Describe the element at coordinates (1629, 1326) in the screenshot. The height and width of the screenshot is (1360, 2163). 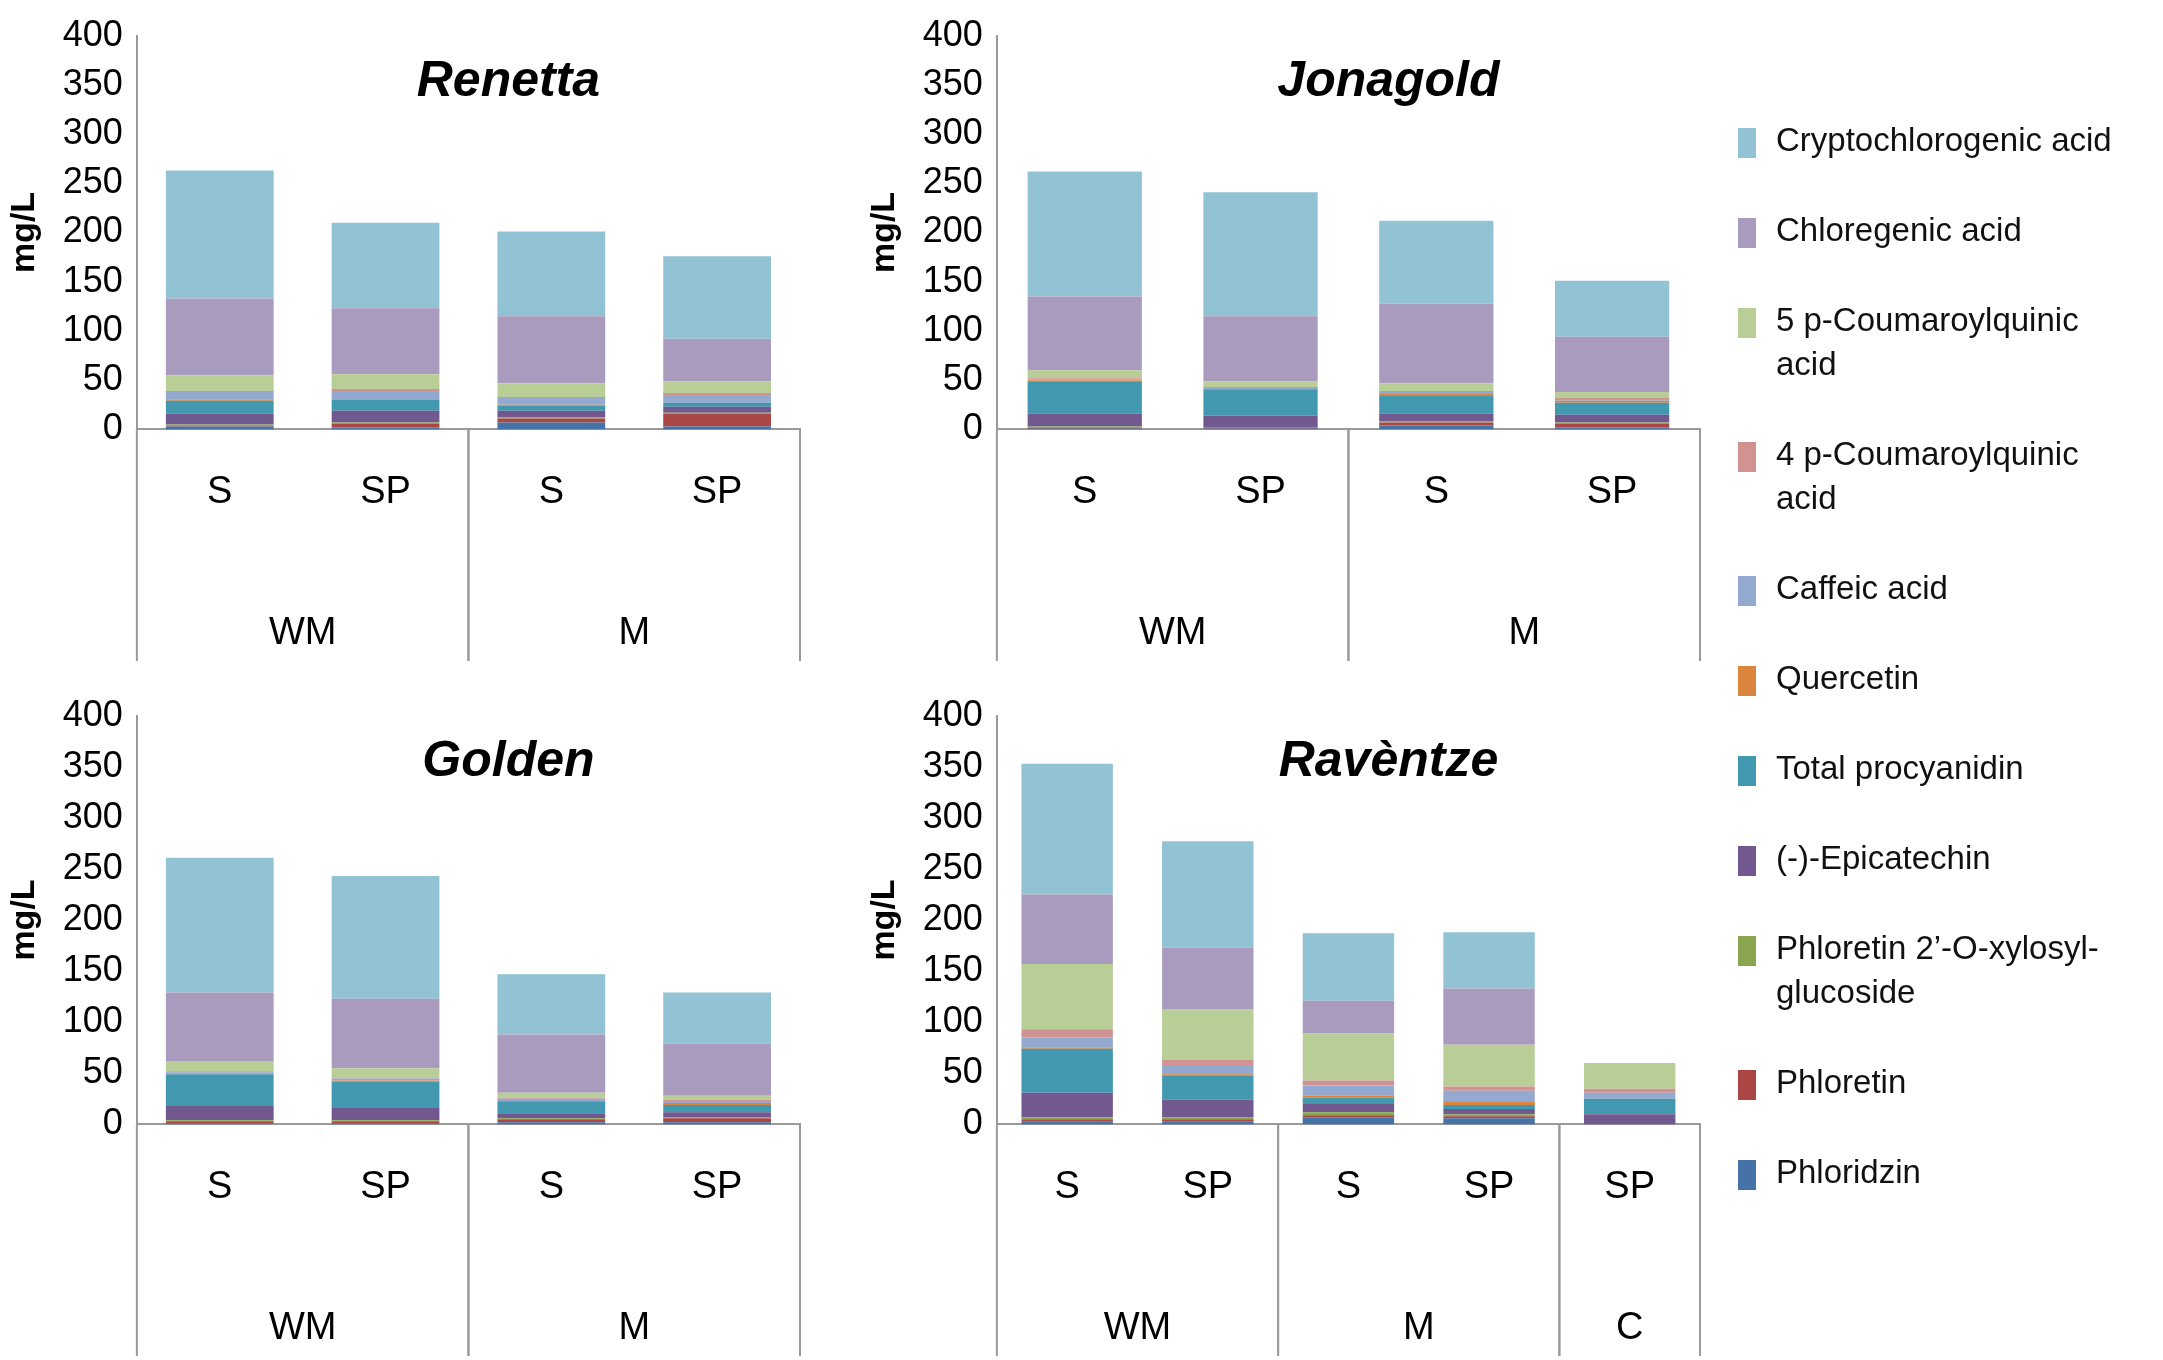
I see `text: C` at that location.